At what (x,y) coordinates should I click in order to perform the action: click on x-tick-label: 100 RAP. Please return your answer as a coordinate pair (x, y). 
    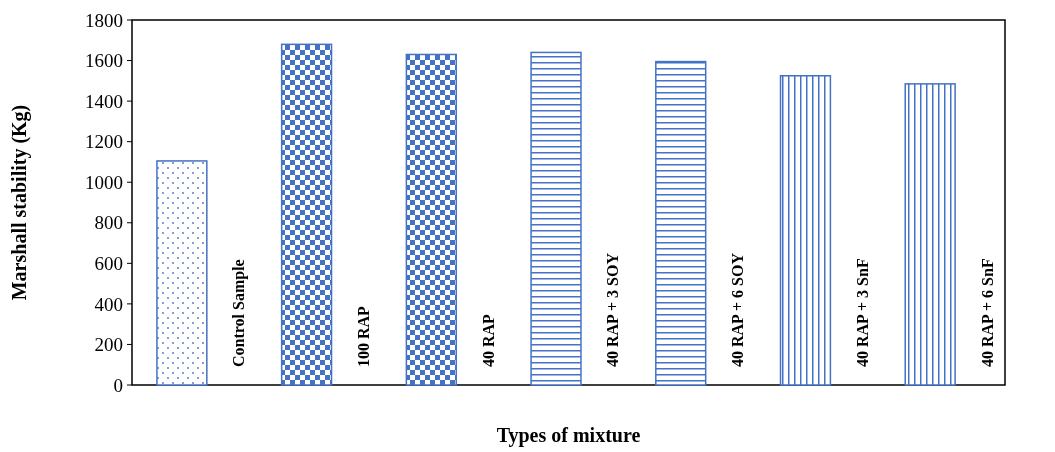
    Looking at the image, I should click on (363, 336).